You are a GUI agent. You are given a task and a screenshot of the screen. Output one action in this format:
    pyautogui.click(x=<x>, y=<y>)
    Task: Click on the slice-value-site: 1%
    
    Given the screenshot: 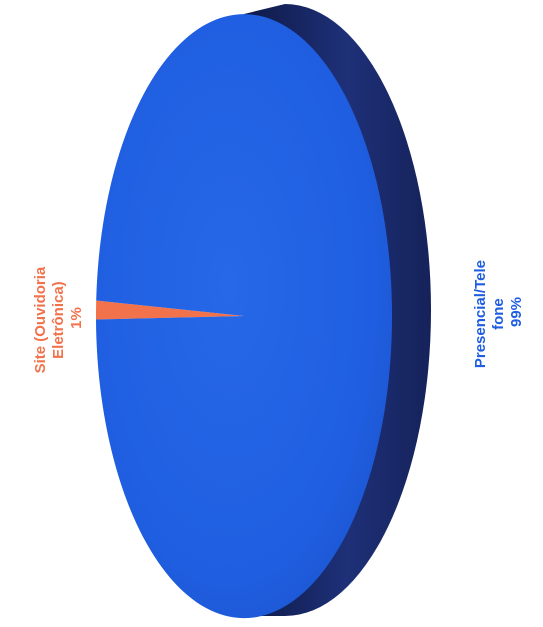 What is the action you would take?
    pyautogui.click(x=76, y=318)
    